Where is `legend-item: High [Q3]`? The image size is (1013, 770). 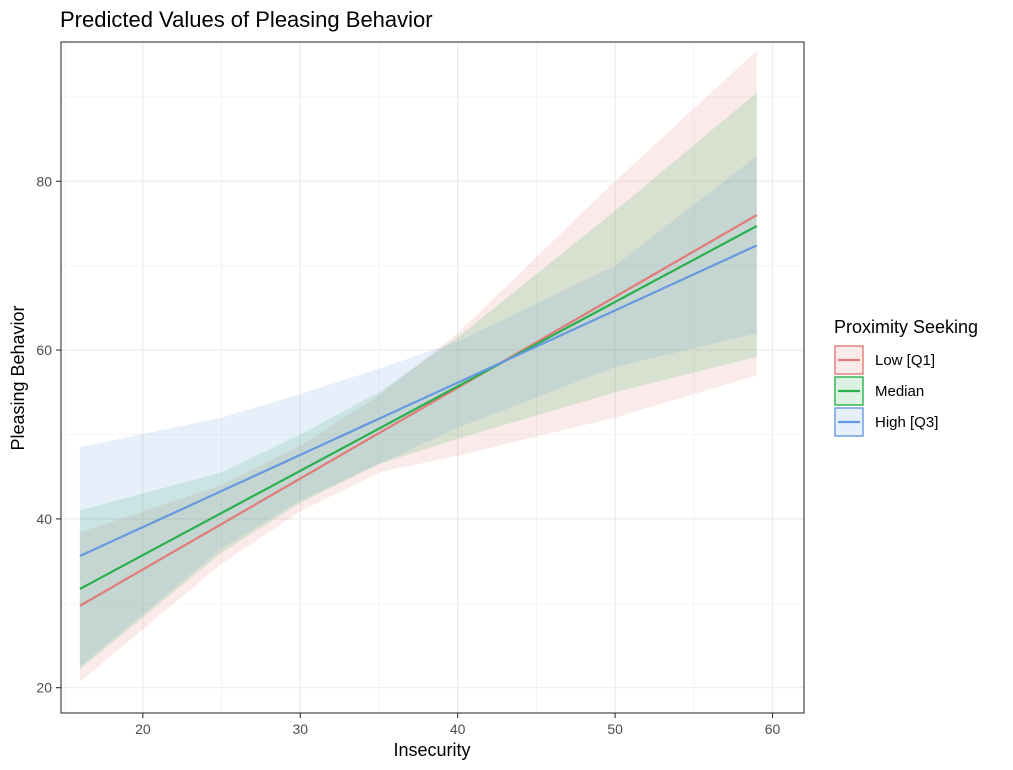 legend-item: High [Q3] is located at coordinates (886, 422).